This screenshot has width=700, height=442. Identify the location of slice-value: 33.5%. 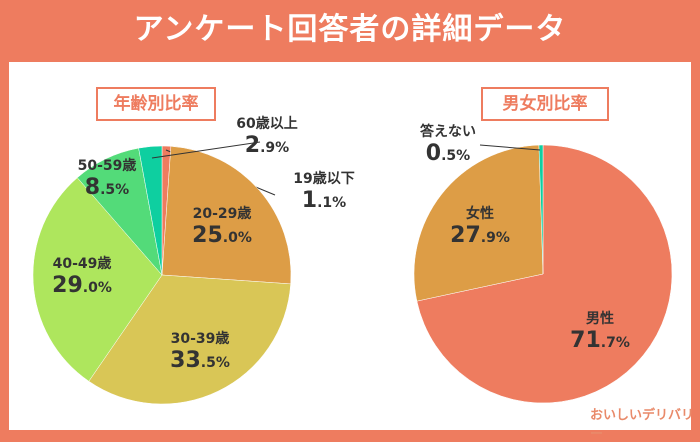
(200, 361).